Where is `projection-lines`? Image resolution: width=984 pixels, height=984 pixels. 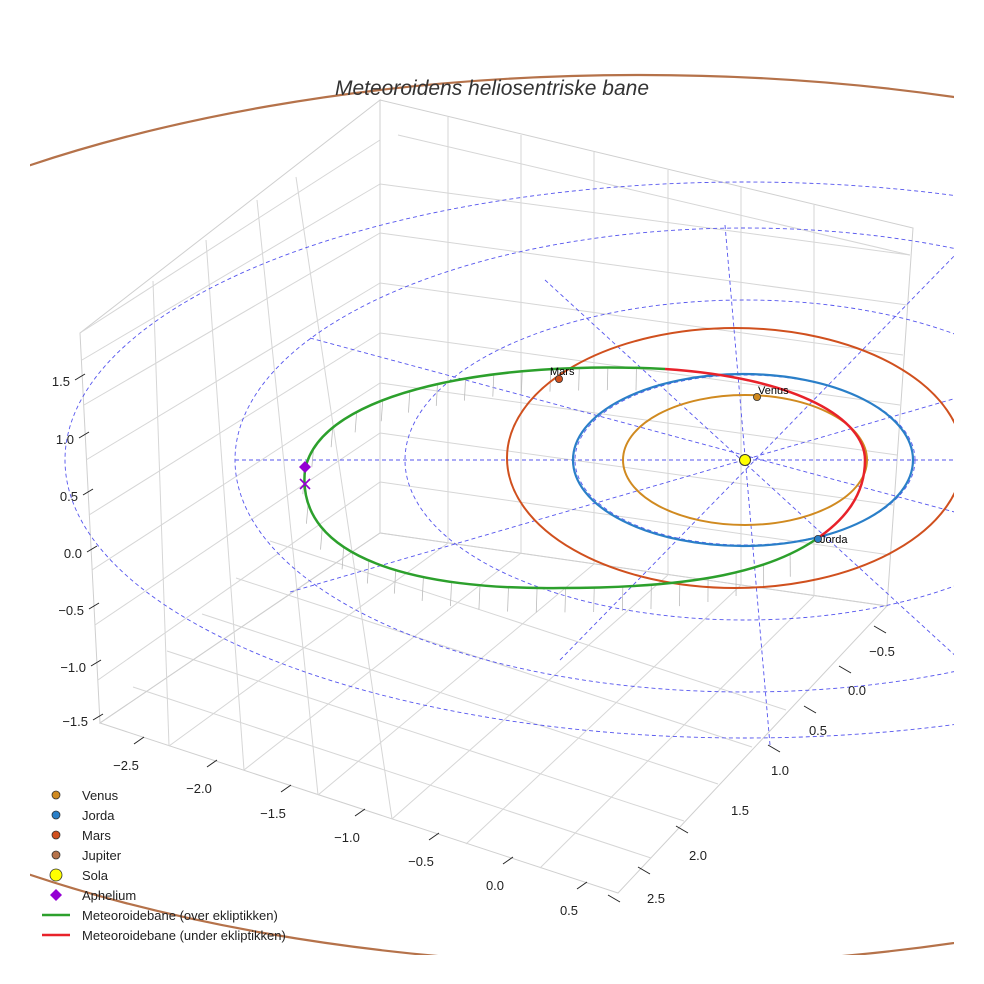
projection-lines is located at coordinates (546, 490).